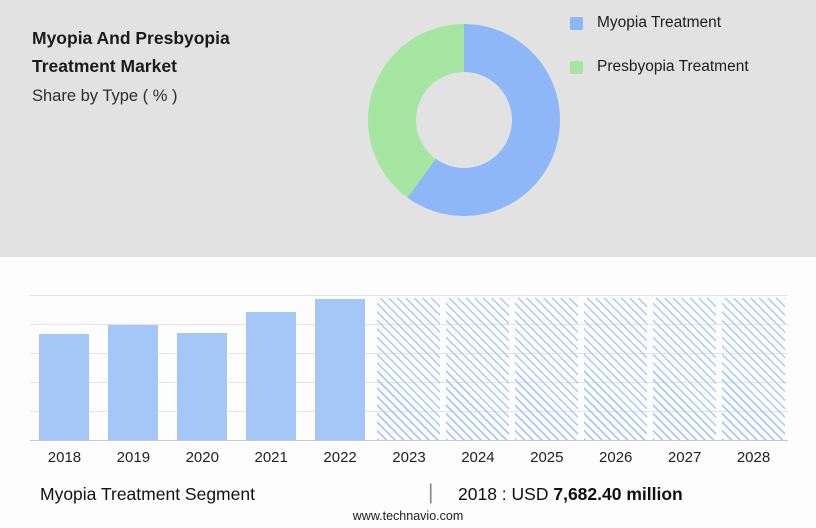 The height and width of the screenshot is (528, 816). What do you see at coordinates (202, 386) in the screenshot?
I see `bar-2020` at bounding box center [202, 386].